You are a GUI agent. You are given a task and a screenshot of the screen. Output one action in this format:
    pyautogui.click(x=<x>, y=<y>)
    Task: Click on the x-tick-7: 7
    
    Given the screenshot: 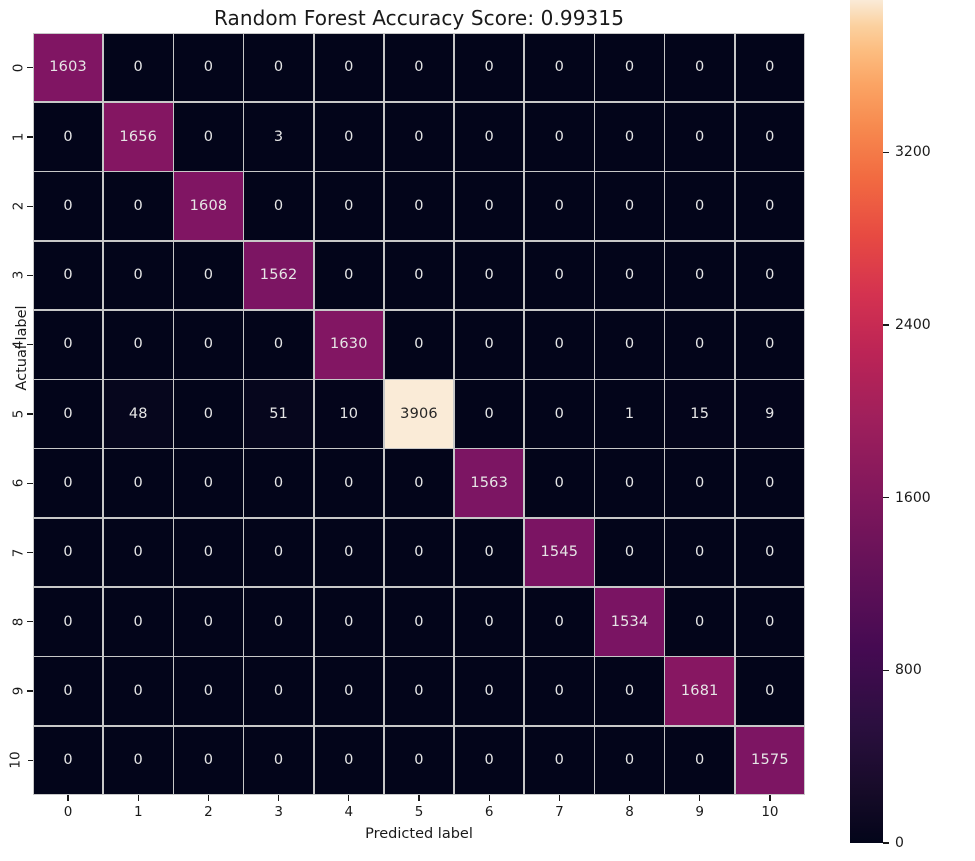 What is the action you would take?
    pyautogui.click(x=559, y=807)
    